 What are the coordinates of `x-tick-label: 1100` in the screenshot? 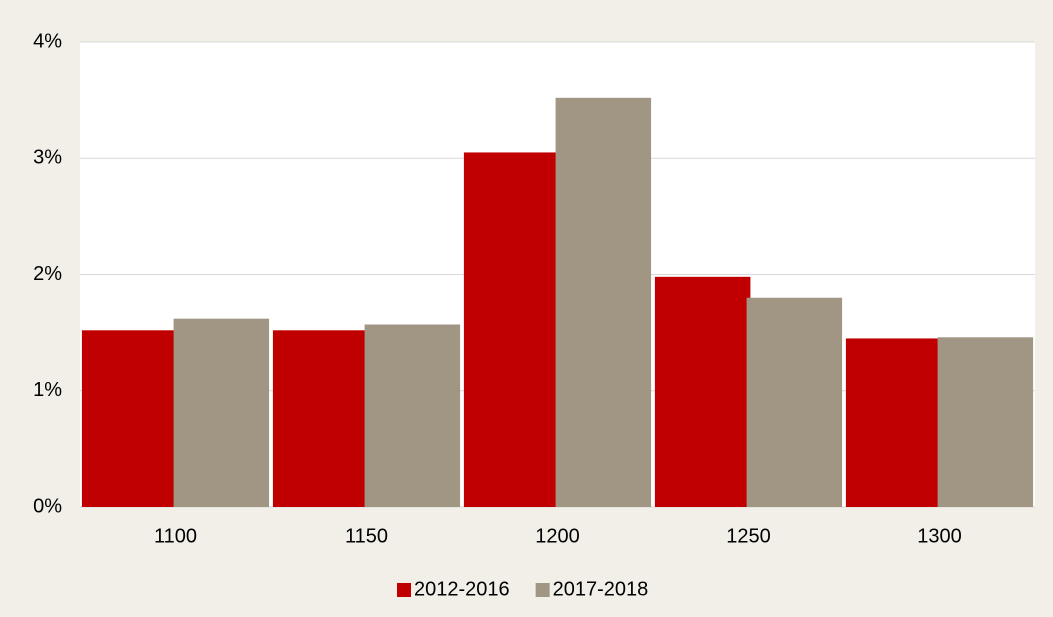 It's located at (175, 536).